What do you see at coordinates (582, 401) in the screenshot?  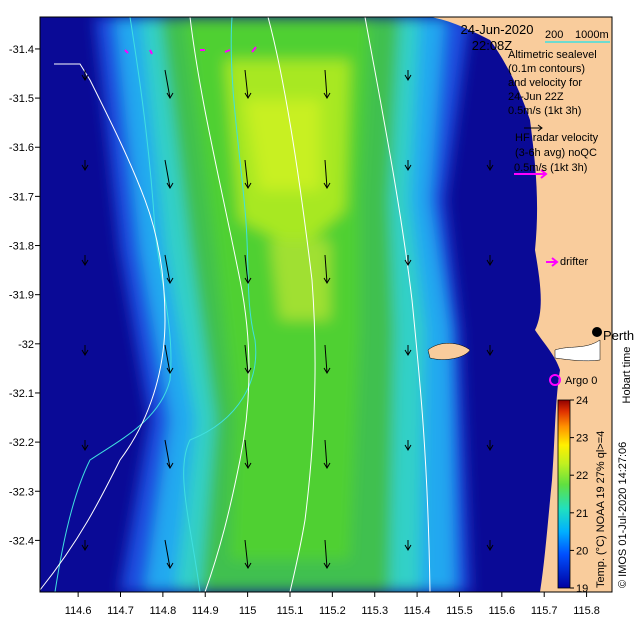 I see `colorbar-tick-label: 24` at bounding box center [582, 401].